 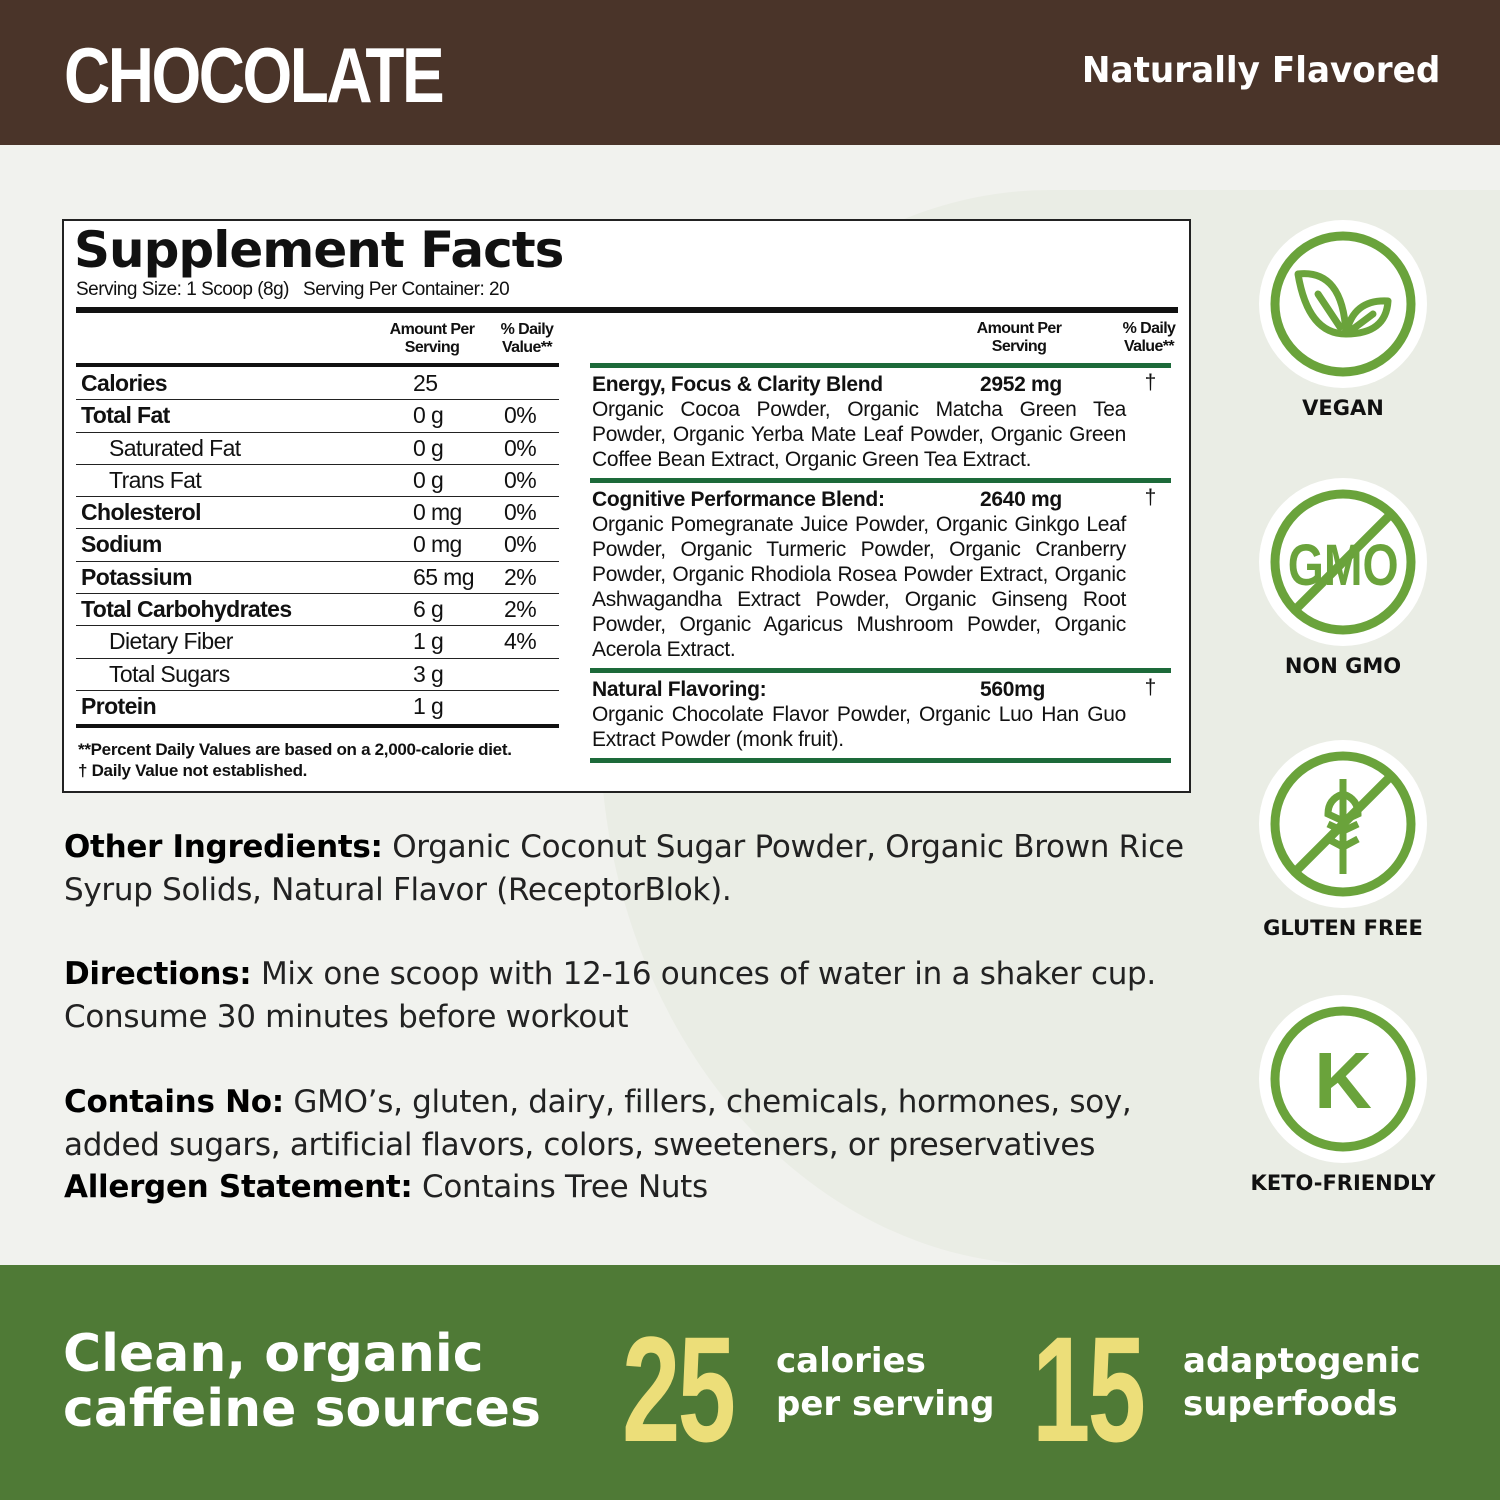 What do you see at coordinates (141, 512) in the screenshot?
I see `nutrient-name: Cholesterol` at bounding box center [141, 512].